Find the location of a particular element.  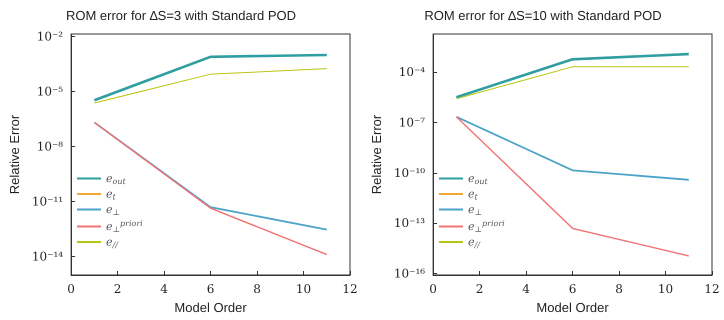

y-tick-label: 10⁻⁸ is located at coordinates (50, 147).